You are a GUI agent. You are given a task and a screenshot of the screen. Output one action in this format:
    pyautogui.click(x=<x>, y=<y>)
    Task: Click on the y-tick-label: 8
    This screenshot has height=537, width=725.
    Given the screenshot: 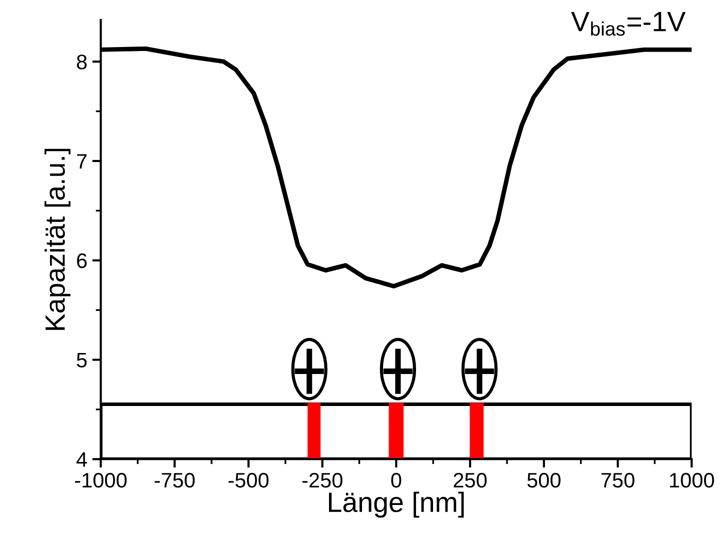 What is the action you would take?
    pyautogui.click(x=81, y=62)
    